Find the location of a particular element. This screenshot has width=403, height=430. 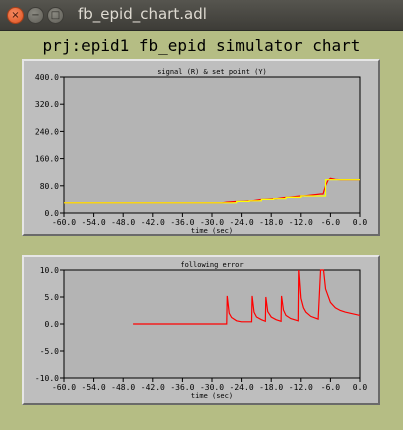

minimize-icon: − is located at coordinates (35, 15).